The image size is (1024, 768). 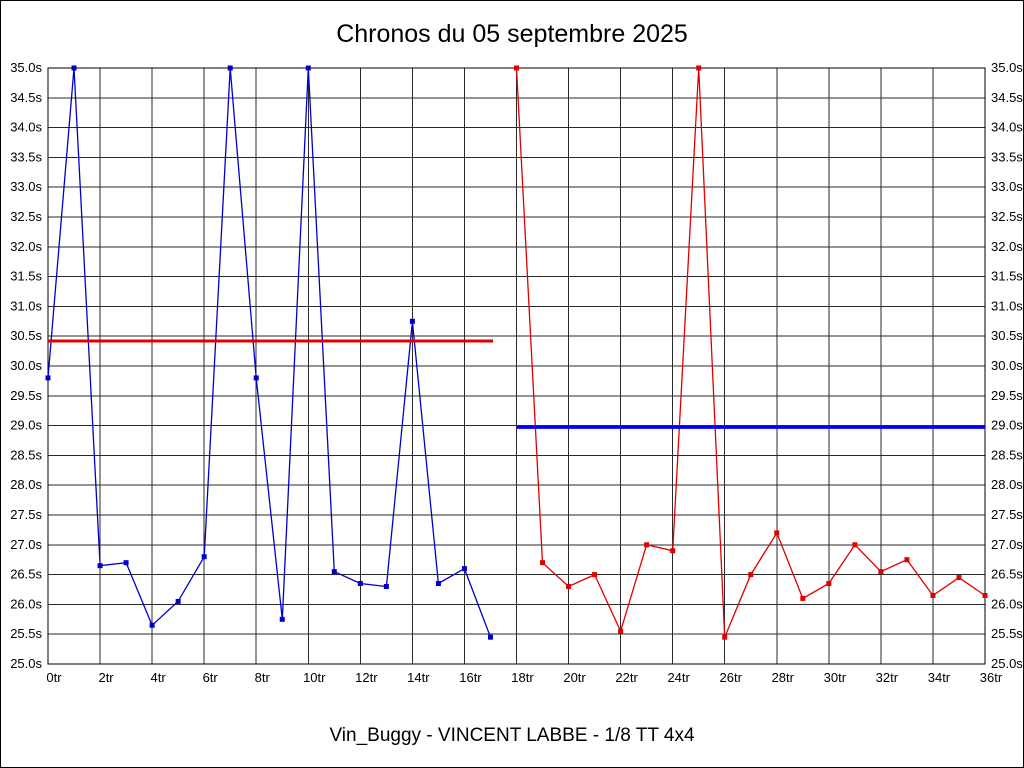 I want to click on svg-text: 28tr, so click(x=783, y=677).